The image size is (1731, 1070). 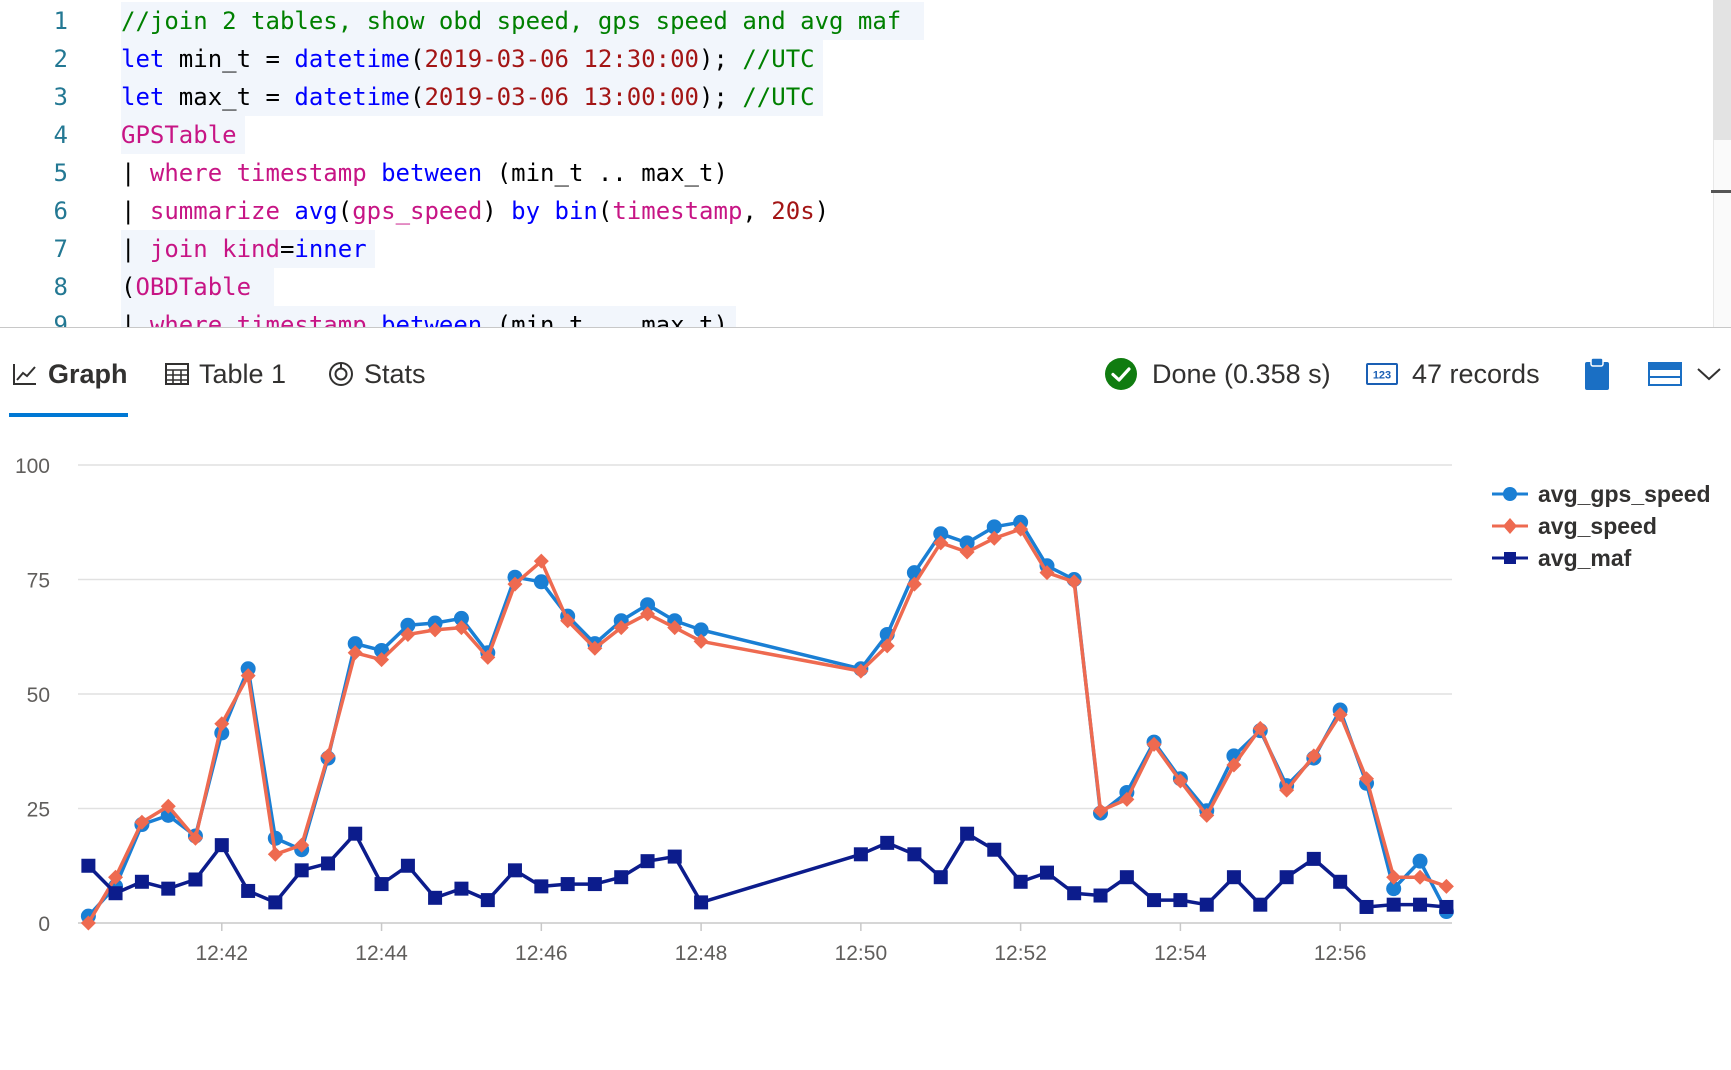 What do you see at coordinates (1600, 494) in the screenshot?
I see `legend-item-avg-gps-speed: avg_gps_speed` at bounding box center [1600, 494].